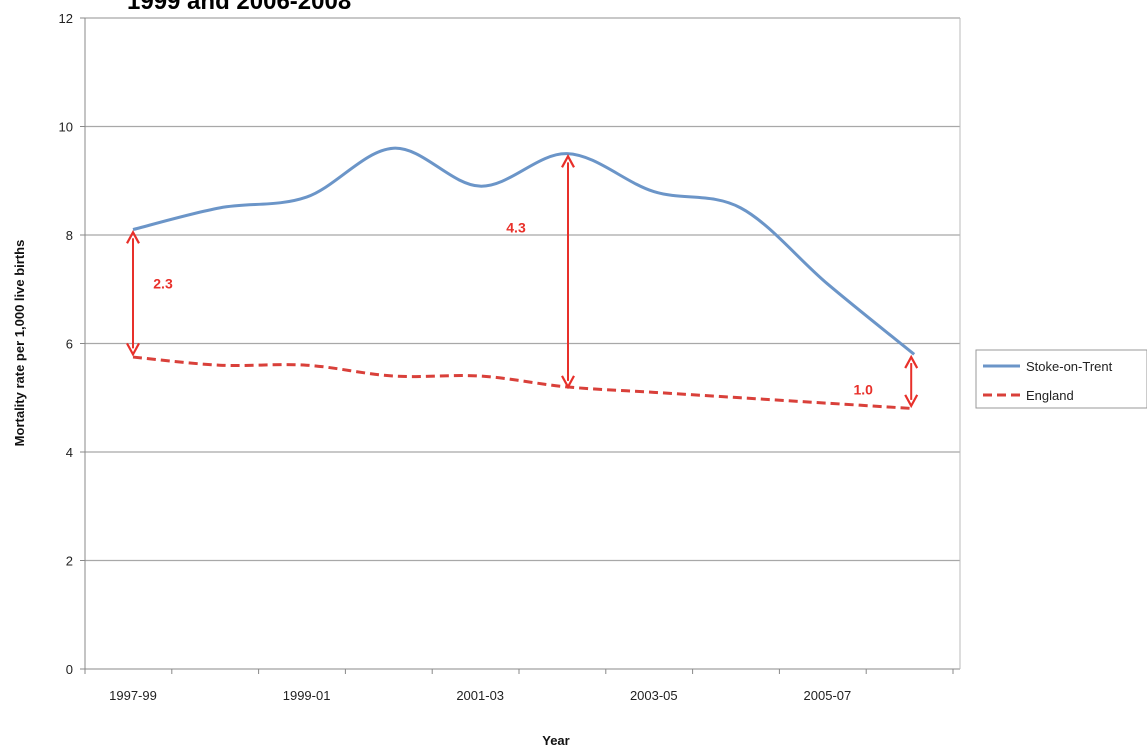  What do you see at coordinates (66, 127) in the screenshot?
I see `y-tick-label: 10` at bounding box center [66, 127].